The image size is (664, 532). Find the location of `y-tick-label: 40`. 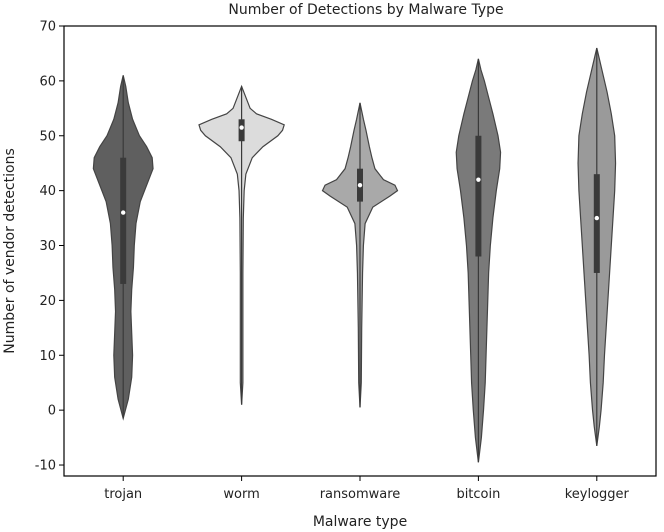

y-tick-label: 40 is located at coordinates (47, 191).